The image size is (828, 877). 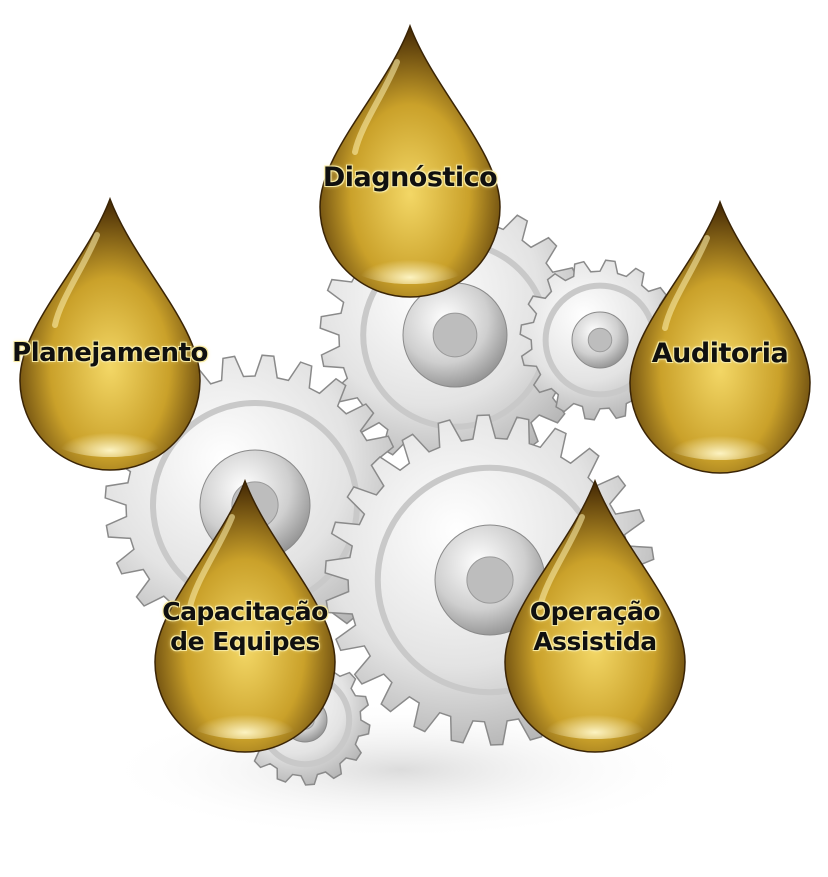 I want to click on drop-capacitacao: Capacitação de Equipes, so click(x=245, y=617).